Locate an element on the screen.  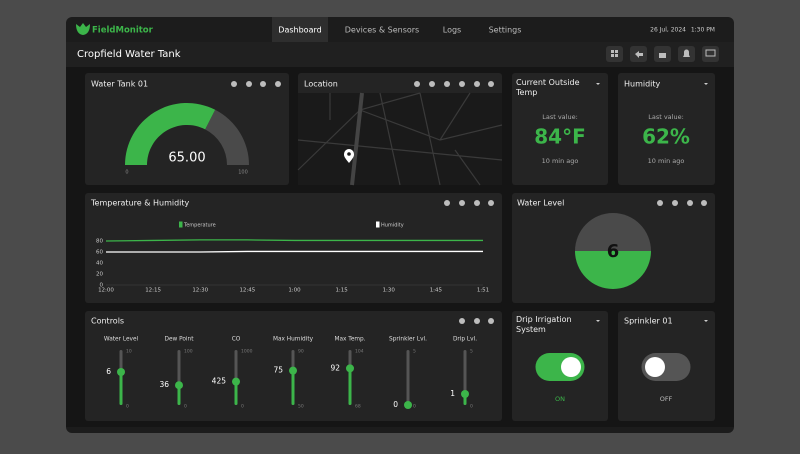
nav-tab: Settings is located at coordinates (505, 30).